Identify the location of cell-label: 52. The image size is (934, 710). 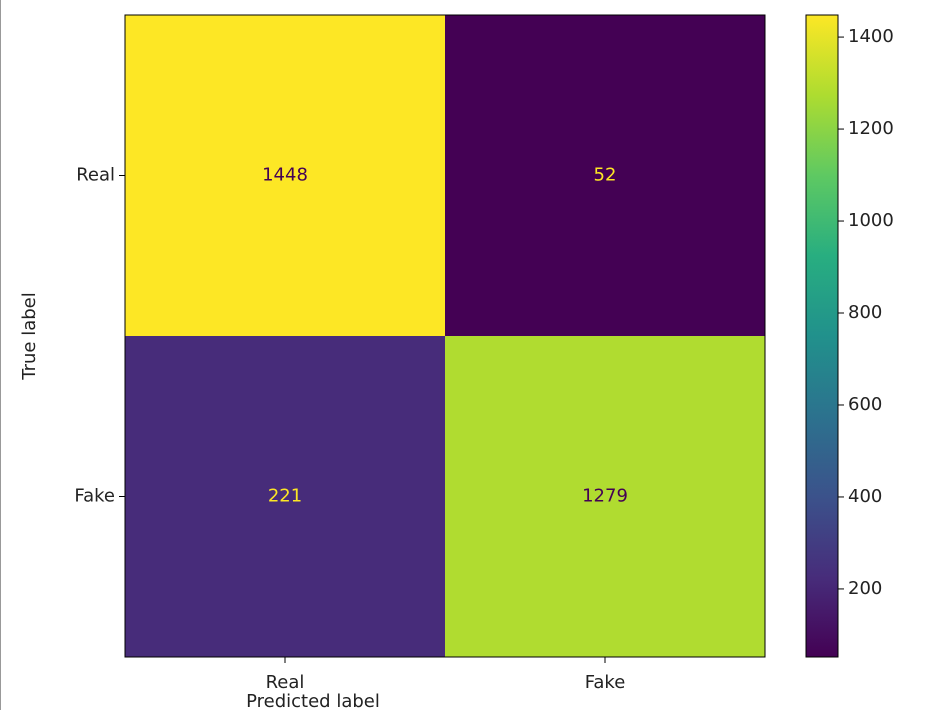
(605, 175).